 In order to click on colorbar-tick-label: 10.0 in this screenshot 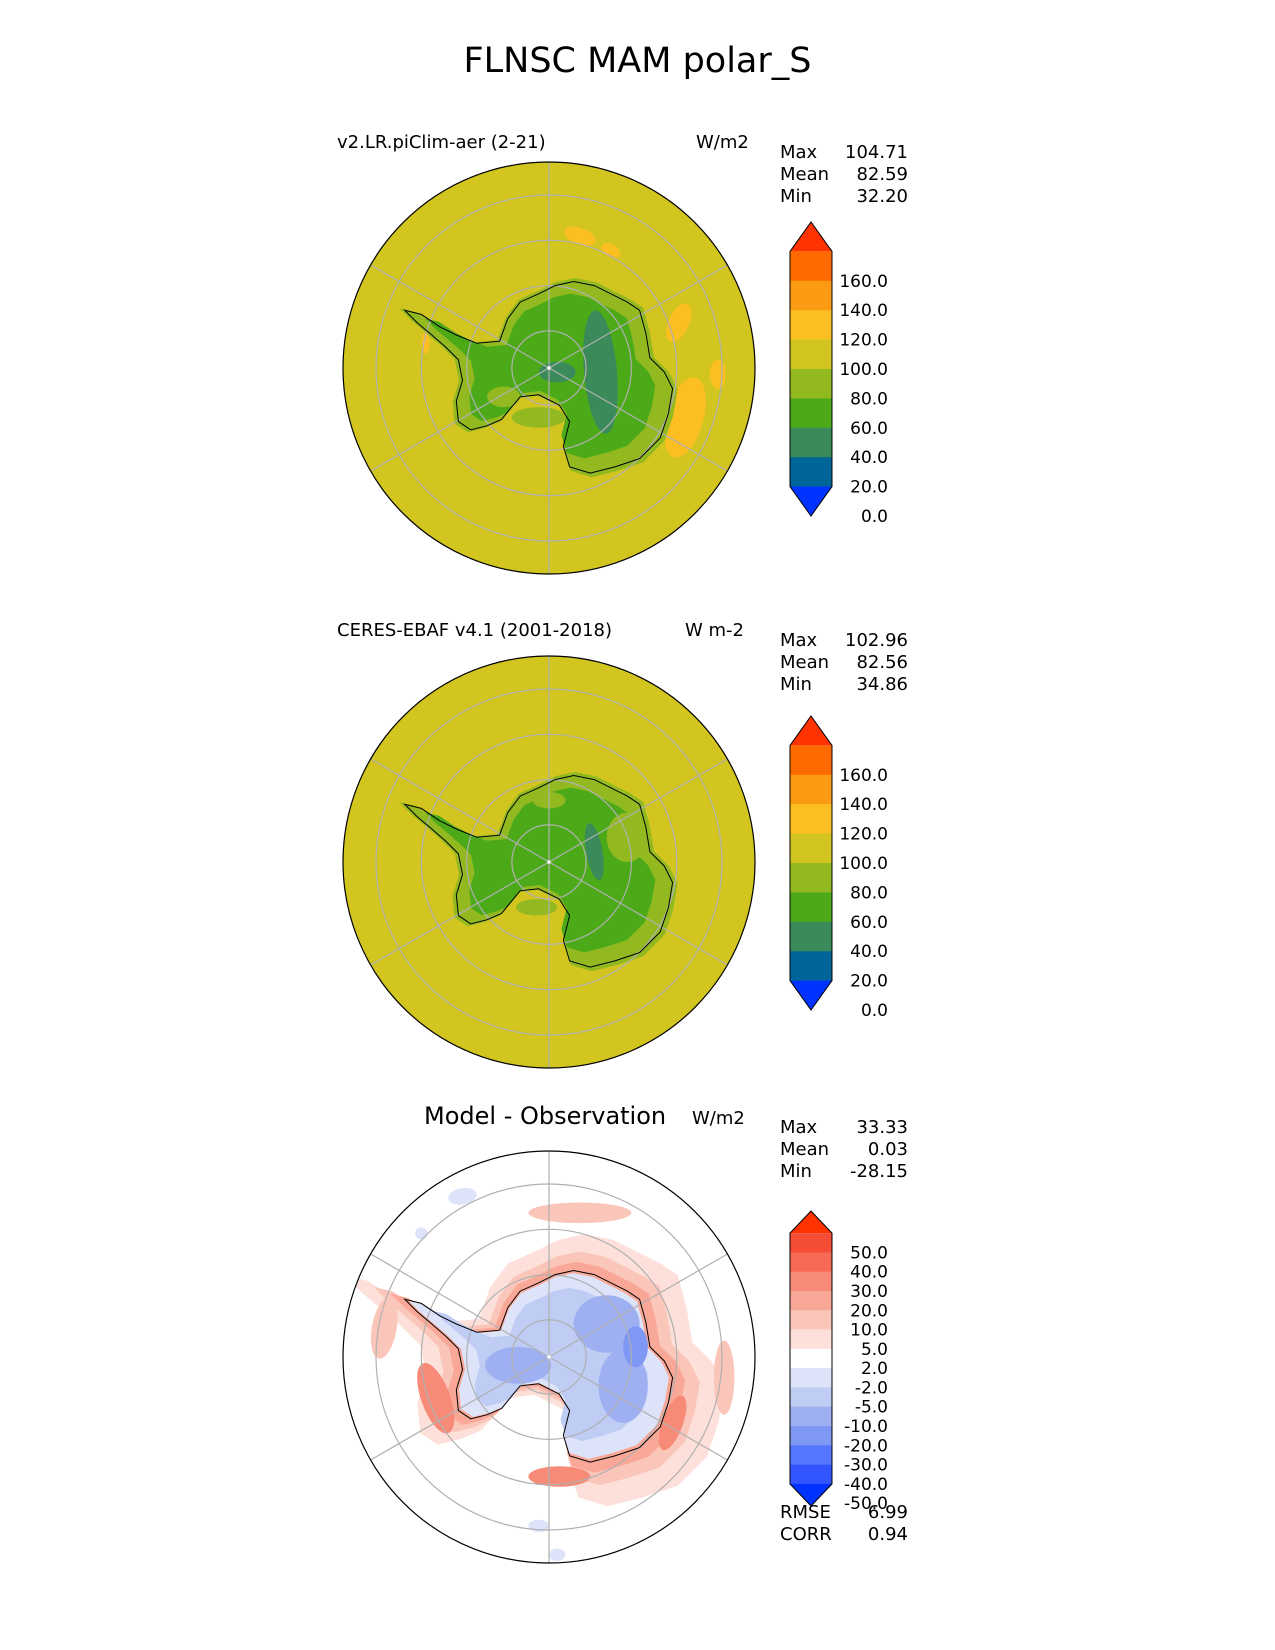, I will do `click(869, 1331)`.